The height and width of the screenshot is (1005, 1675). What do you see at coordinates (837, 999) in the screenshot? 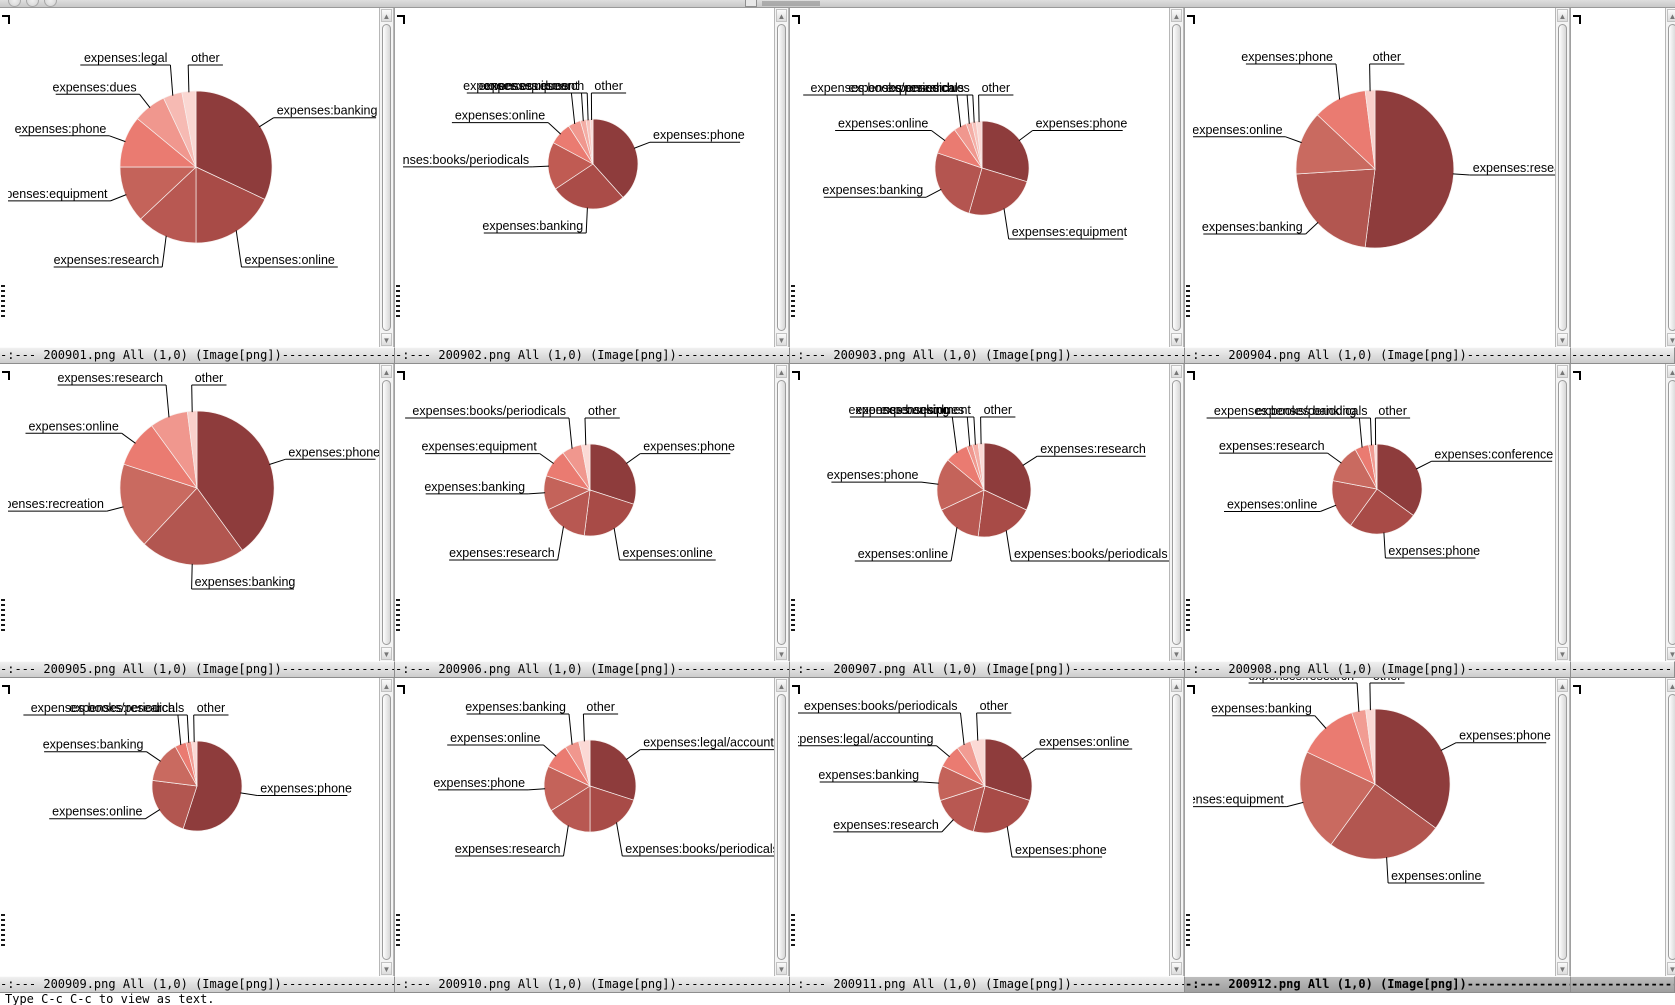
I see `echo-area: Type C-c C-c to view as text.` at bounding box center [837, 999].